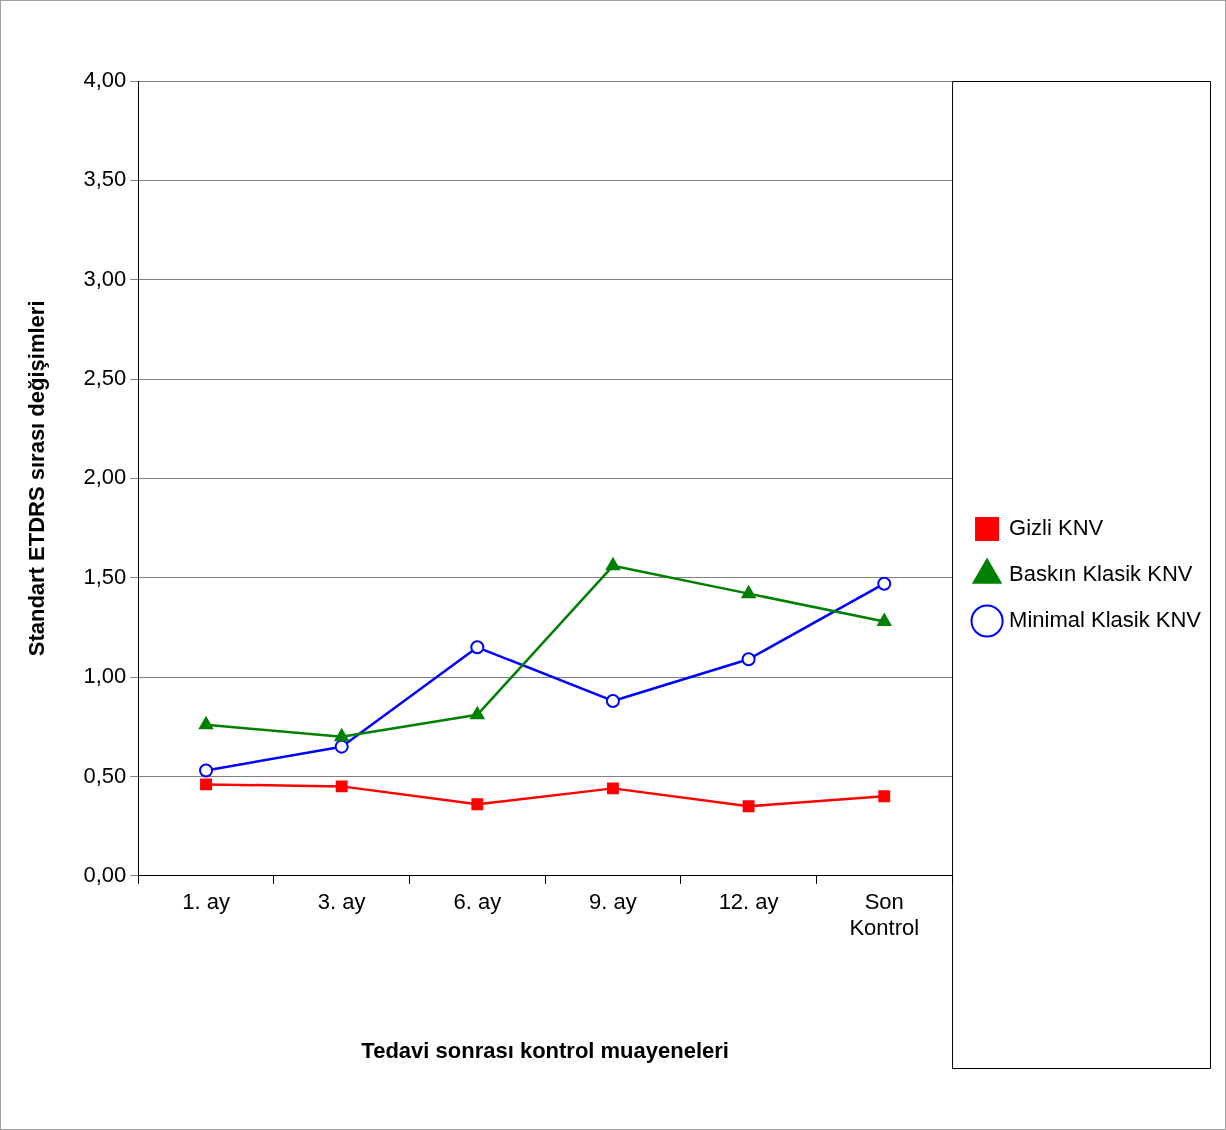 Image resolution: width=1226 pixels, height=1130 pixels. I want to click on legend-label: Minimal Klasik KNV, so click(1105, 620).